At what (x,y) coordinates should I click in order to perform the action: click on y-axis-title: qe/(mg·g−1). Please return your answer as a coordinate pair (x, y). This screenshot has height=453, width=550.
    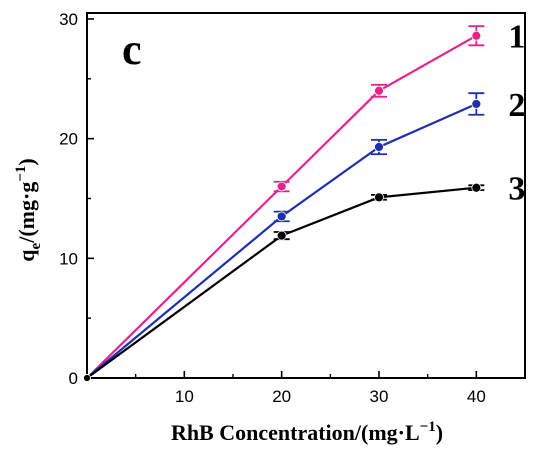
    Looking at the image, I should click on (28, 209).